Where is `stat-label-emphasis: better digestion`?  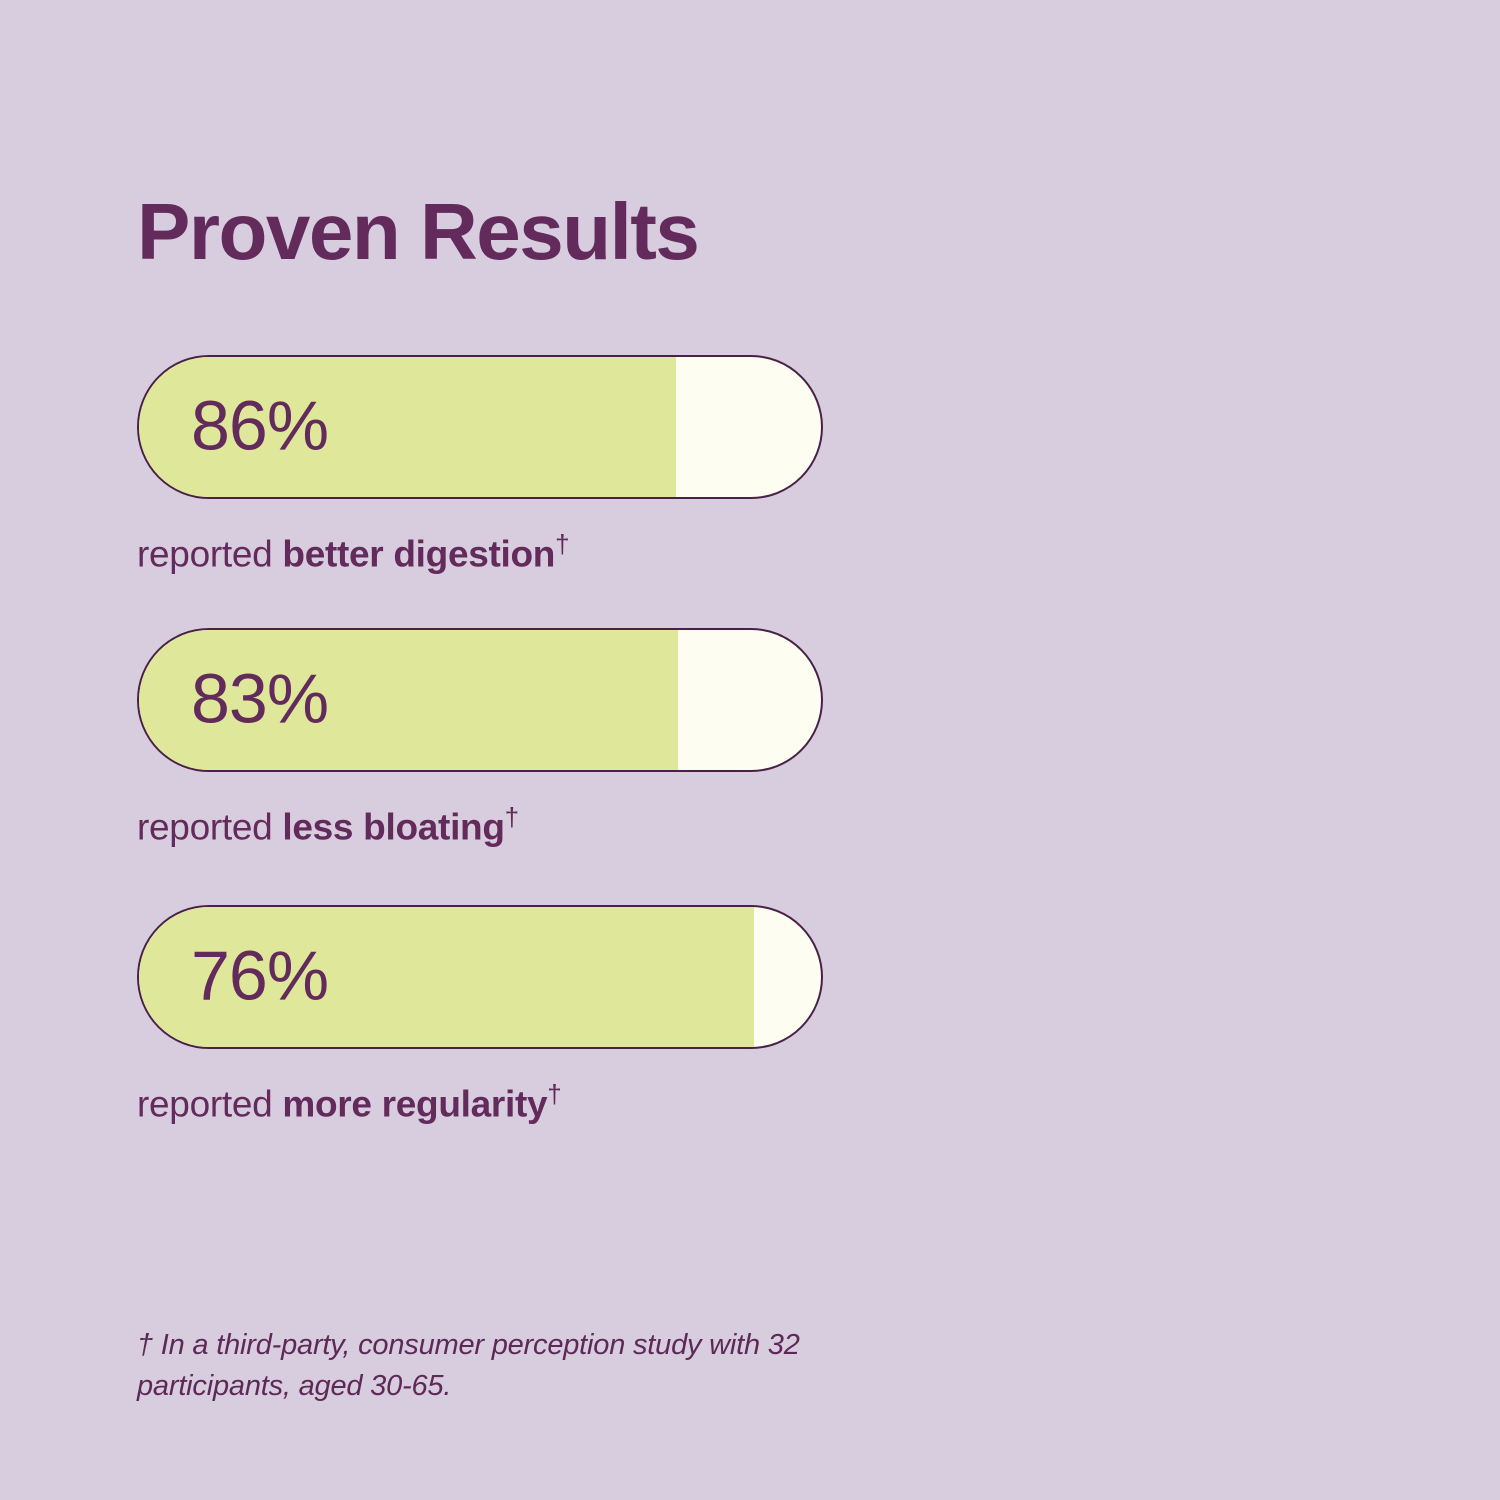 stat-label-emphasis: better digestion is located at coordinates (419, 554).